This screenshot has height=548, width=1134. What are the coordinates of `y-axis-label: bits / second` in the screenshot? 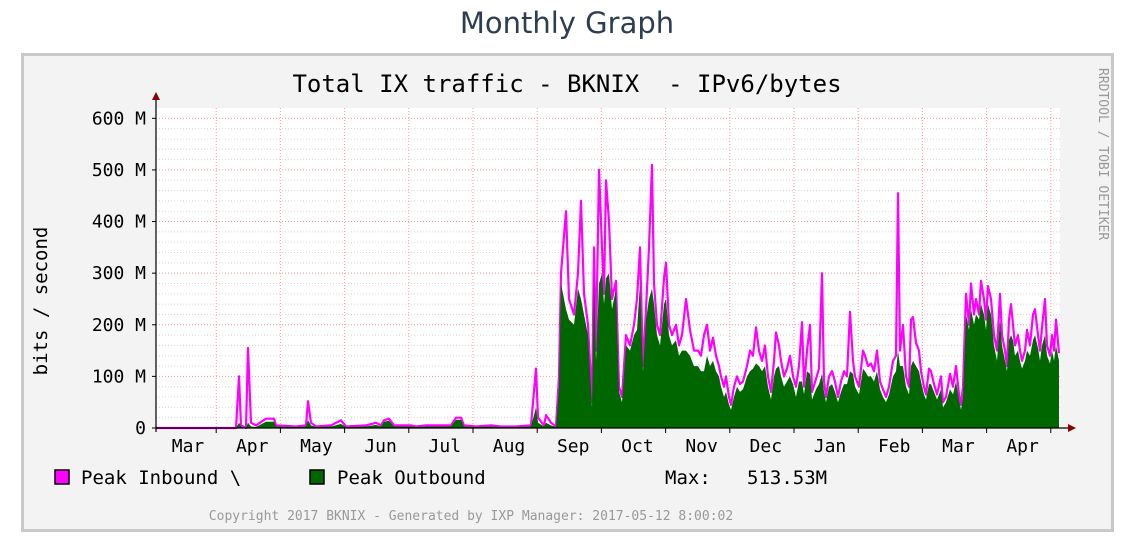 It's located at (41, 301).